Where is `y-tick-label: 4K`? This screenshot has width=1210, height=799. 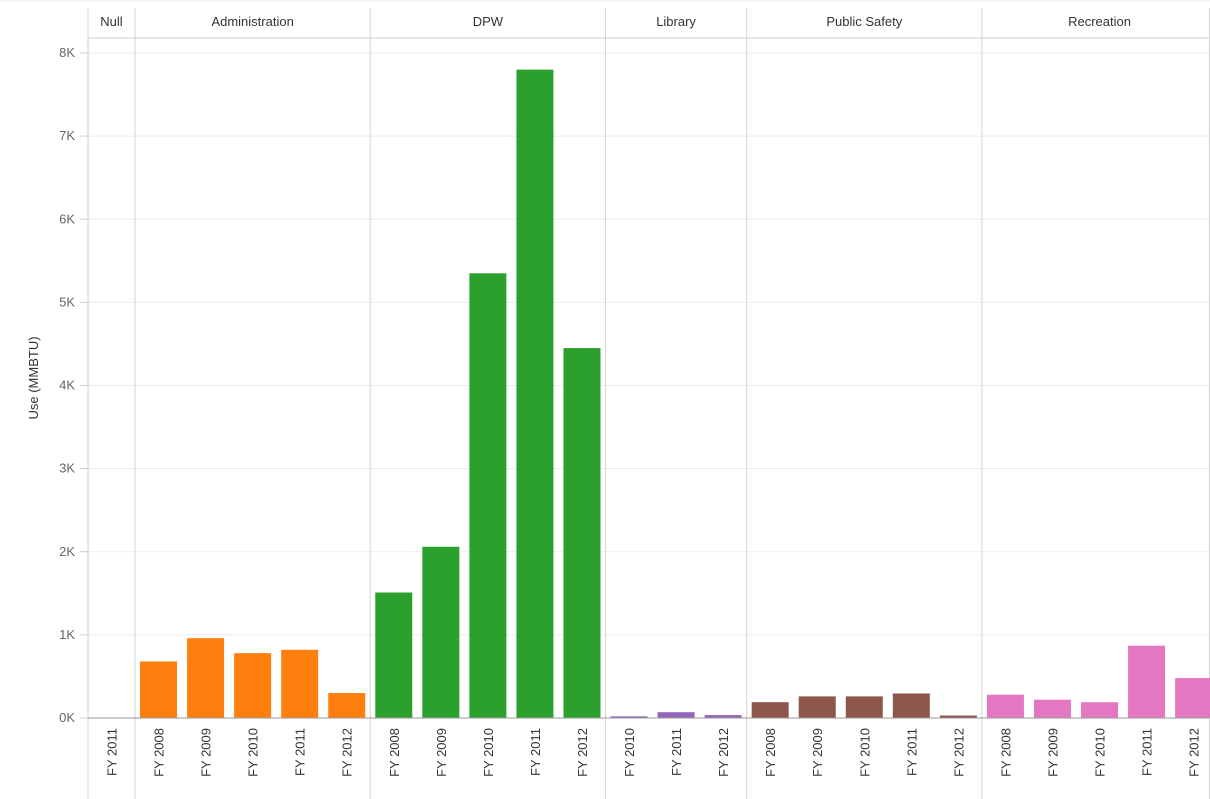 y-tick-label: 4K is located at coordinates (67, 385).